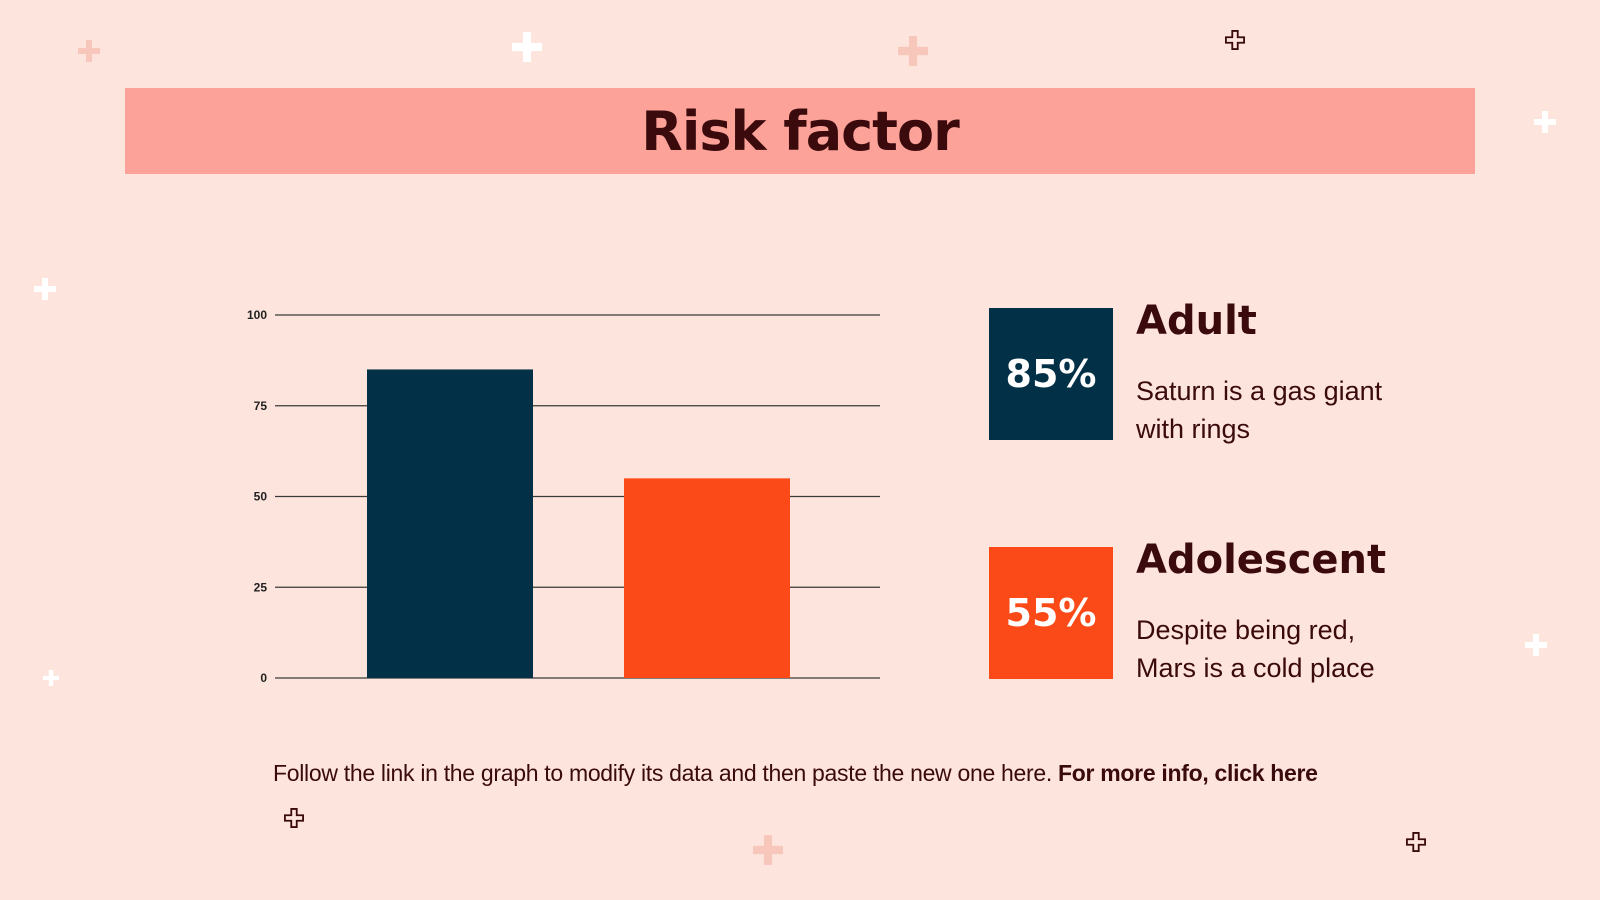 Image resolution: width=1600 pixels, height=900 pixels. What do you see at coordinates (261, 587) in the screenshot?
I see `y-tick-label: 25` at bounding box center [261, 587].